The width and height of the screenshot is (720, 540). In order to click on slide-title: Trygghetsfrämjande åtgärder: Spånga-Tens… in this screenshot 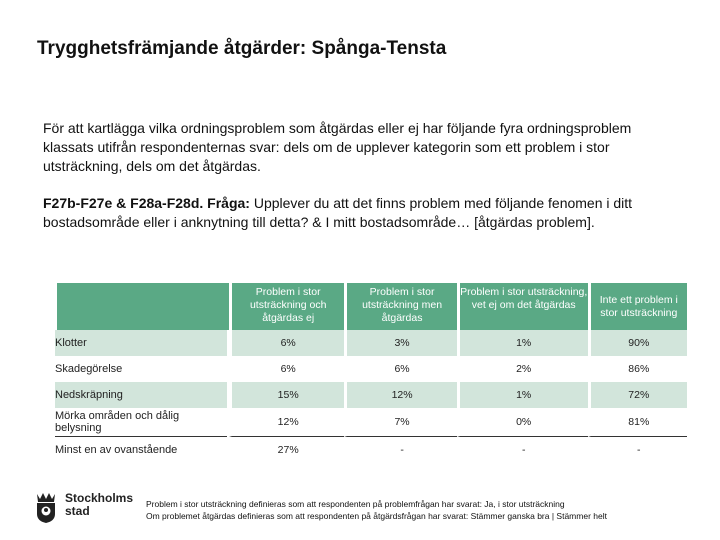, I will do `click(242, 48)`.